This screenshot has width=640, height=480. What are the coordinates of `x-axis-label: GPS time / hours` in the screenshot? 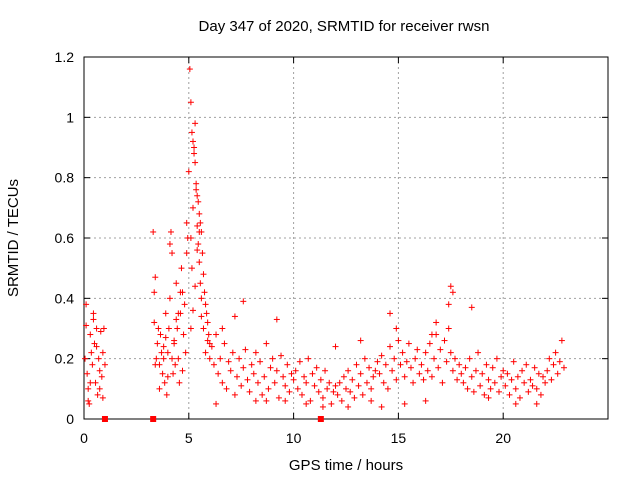 It's located at (346, 465).